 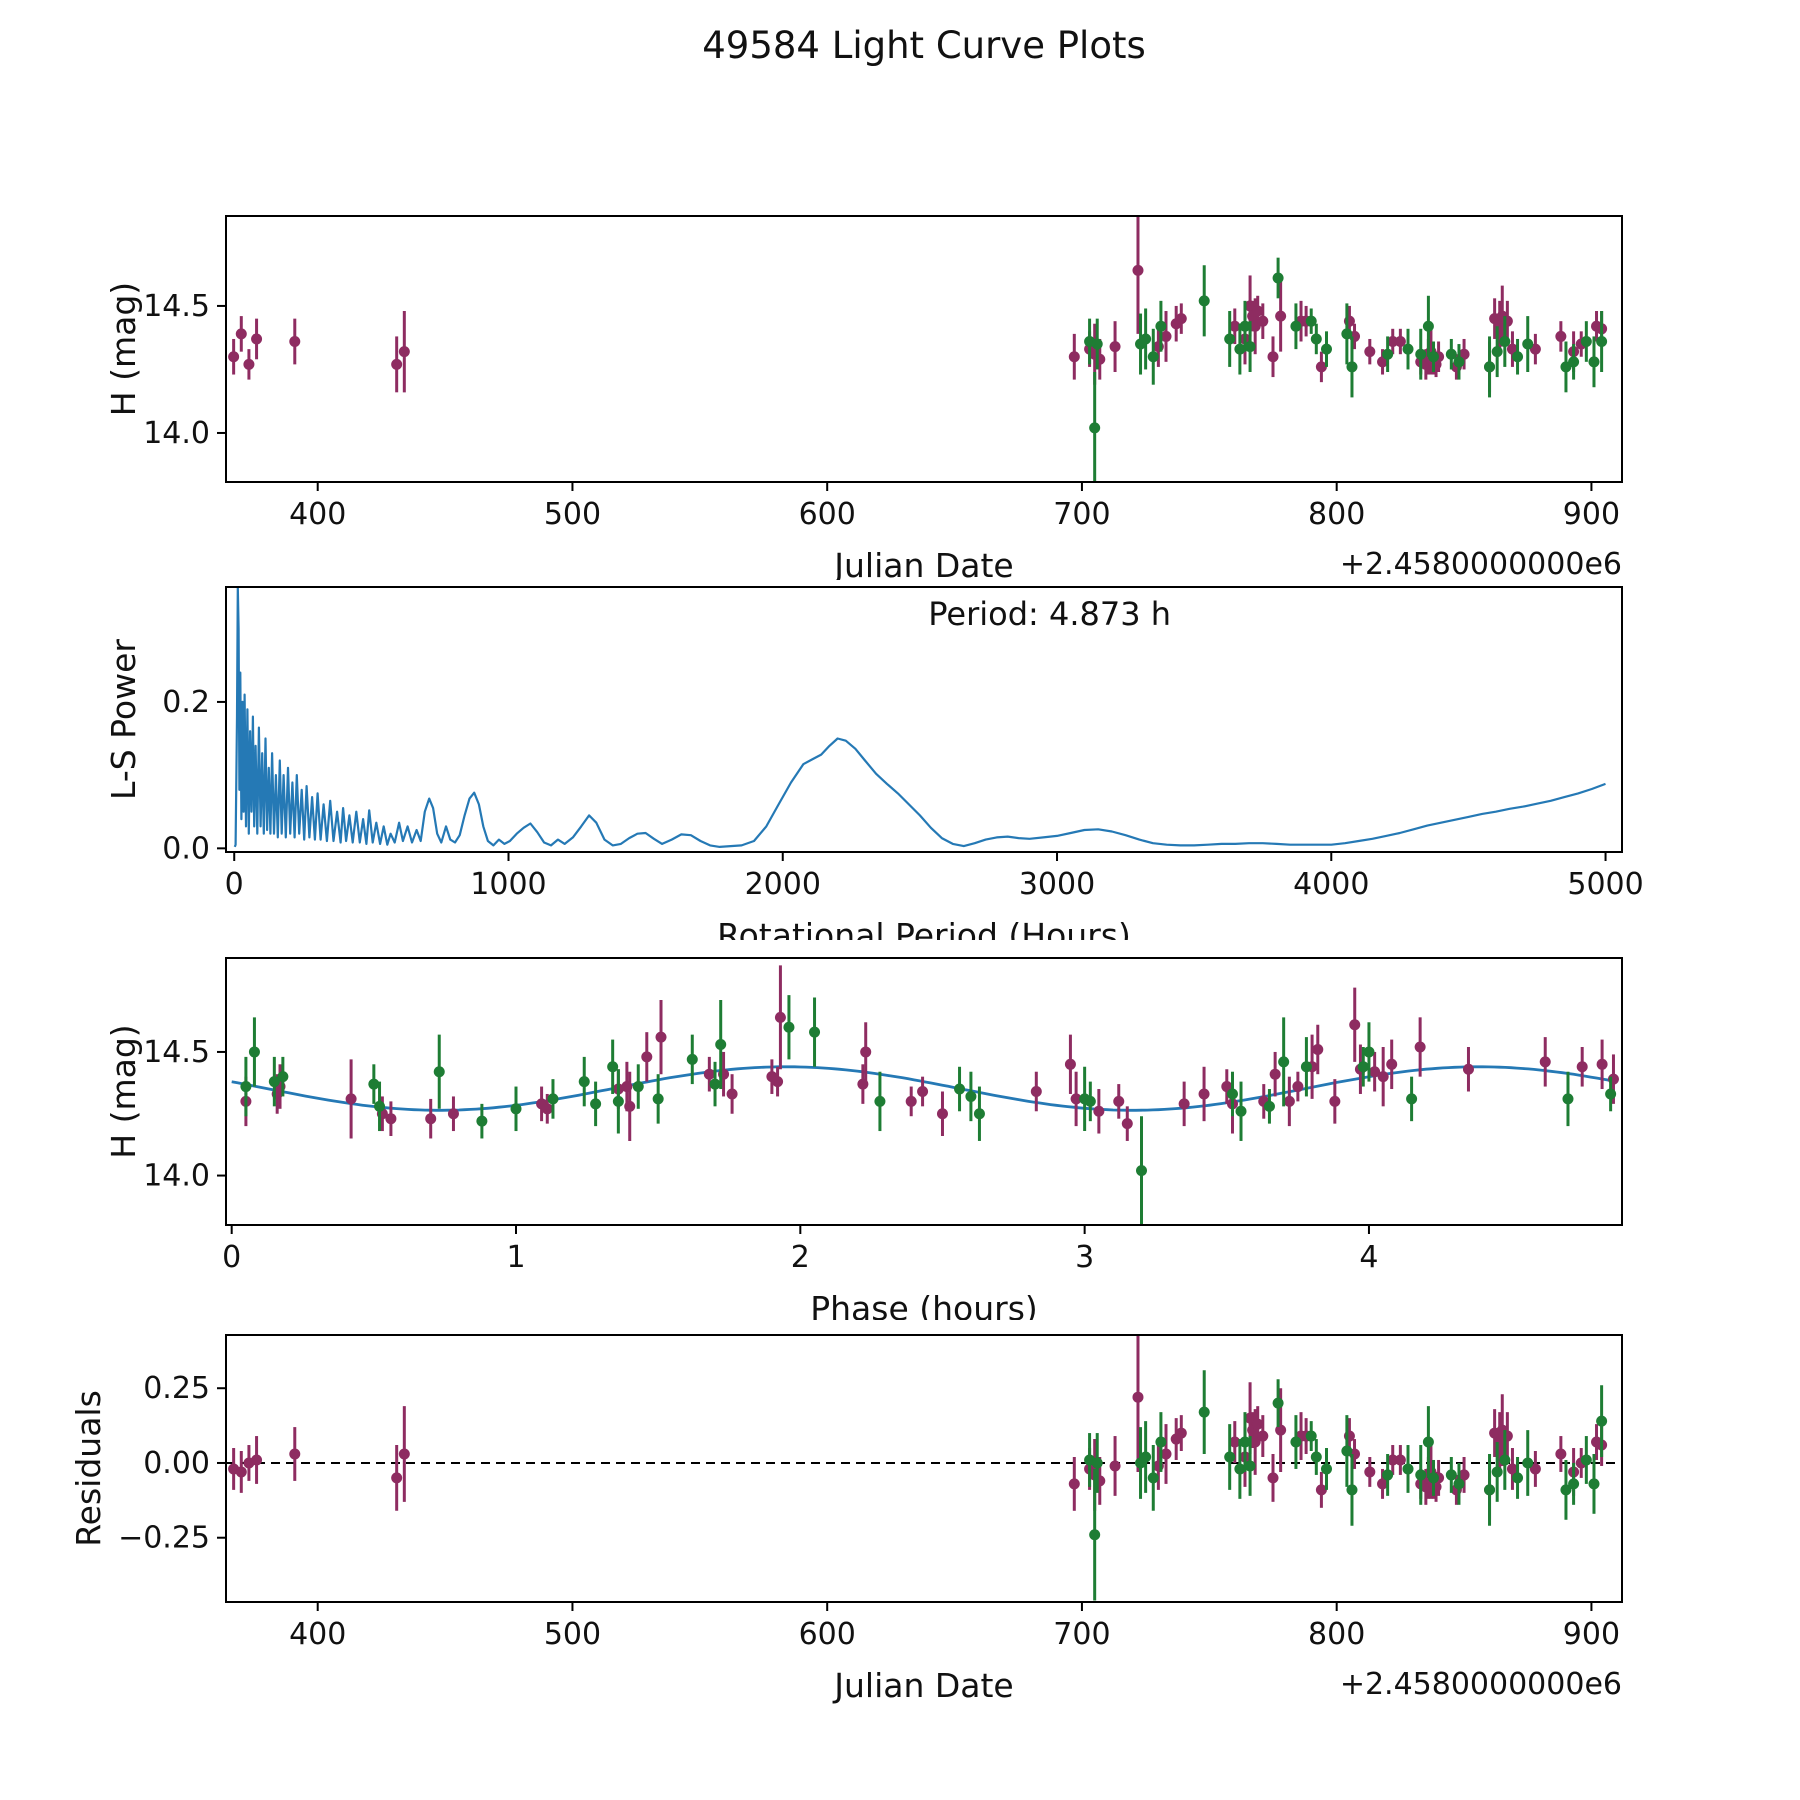 I want to click on x-tick-label: 1000, so click(x=508, y=884).